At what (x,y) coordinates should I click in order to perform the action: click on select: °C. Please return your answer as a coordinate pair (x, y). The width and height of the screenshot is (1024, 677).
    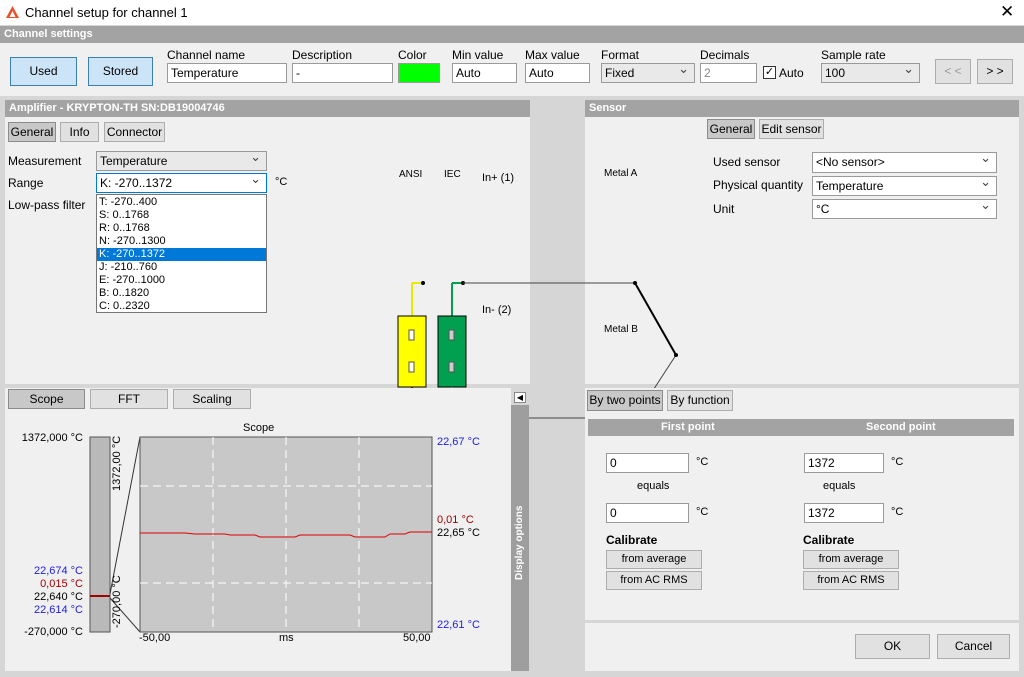
    Looking at the image, I should click on (904, 208).